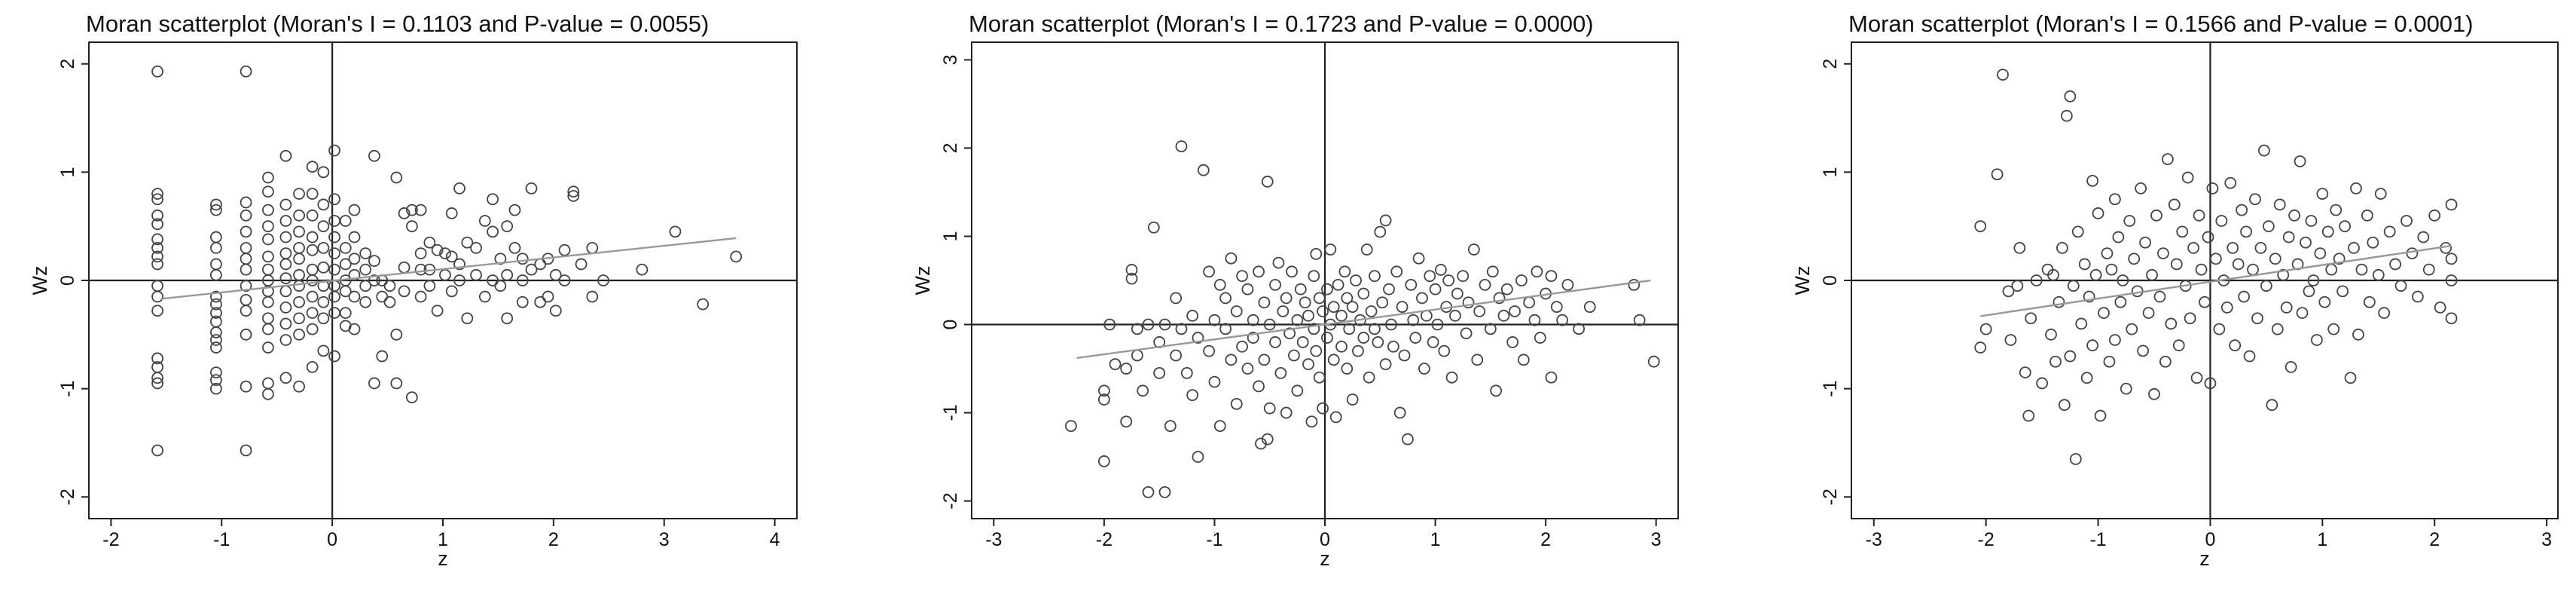  Describe the element at coordinates (40, 280) in the screenshot. I see `y-axis-label: Wz` at that location.